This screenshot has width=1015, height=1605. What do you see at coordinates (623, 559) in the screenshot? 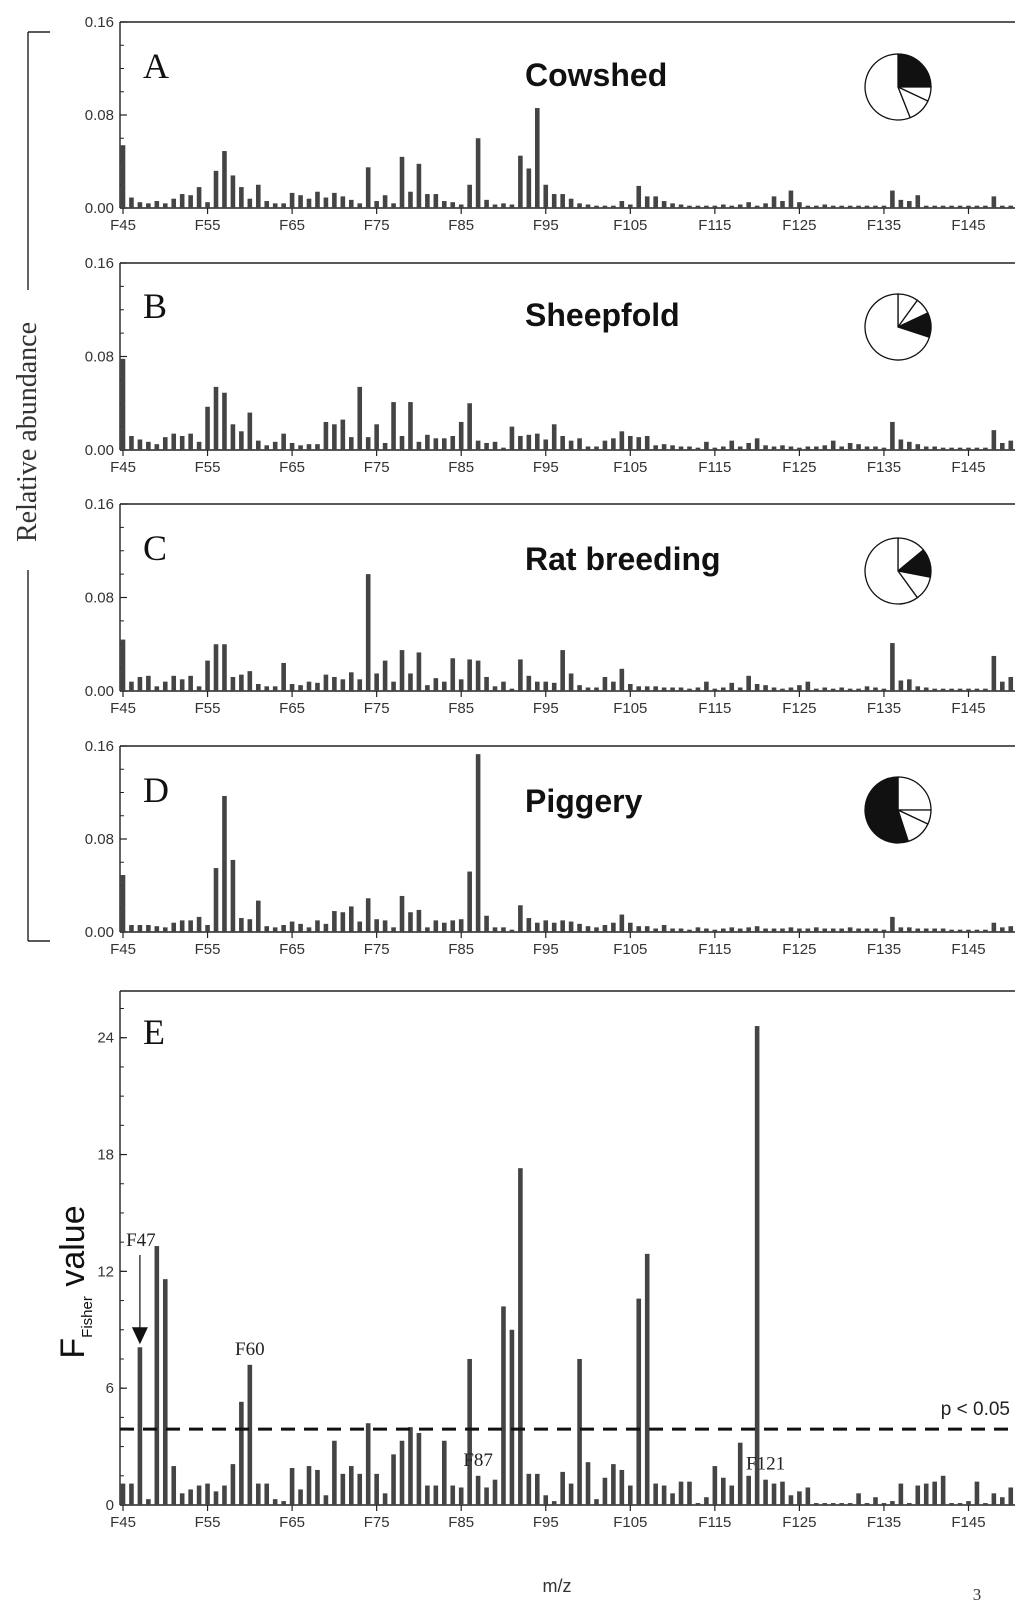
I see `panel-title: Rat breeding` at bounding box center [623, 559].